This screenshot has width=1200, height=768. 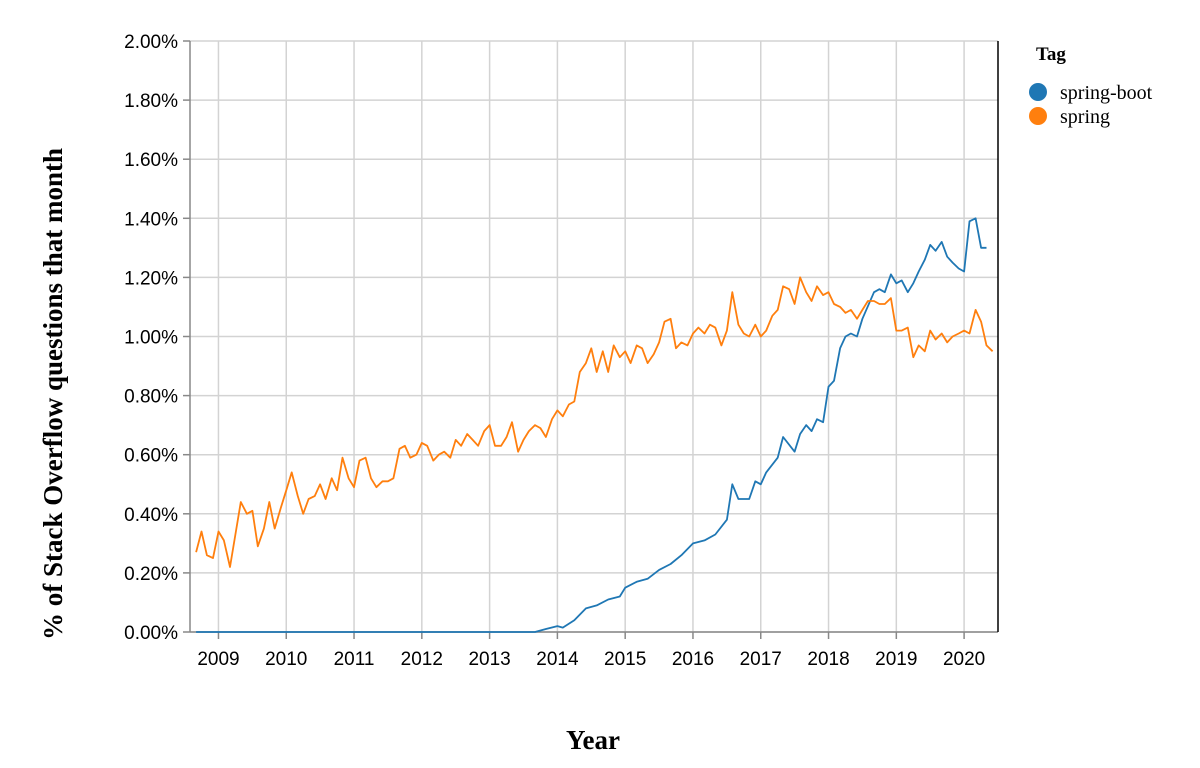 I want to click on x-tick-label: 2011, so click(x=354, y=659).